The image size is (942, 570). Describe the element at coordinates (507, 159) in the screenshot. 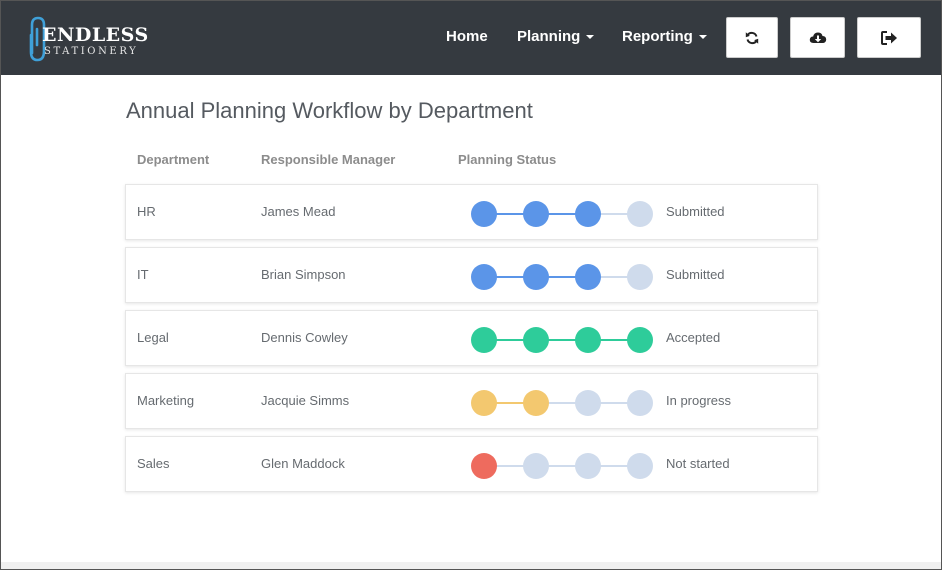

I see `column-header-status: Planning Status` at that location.